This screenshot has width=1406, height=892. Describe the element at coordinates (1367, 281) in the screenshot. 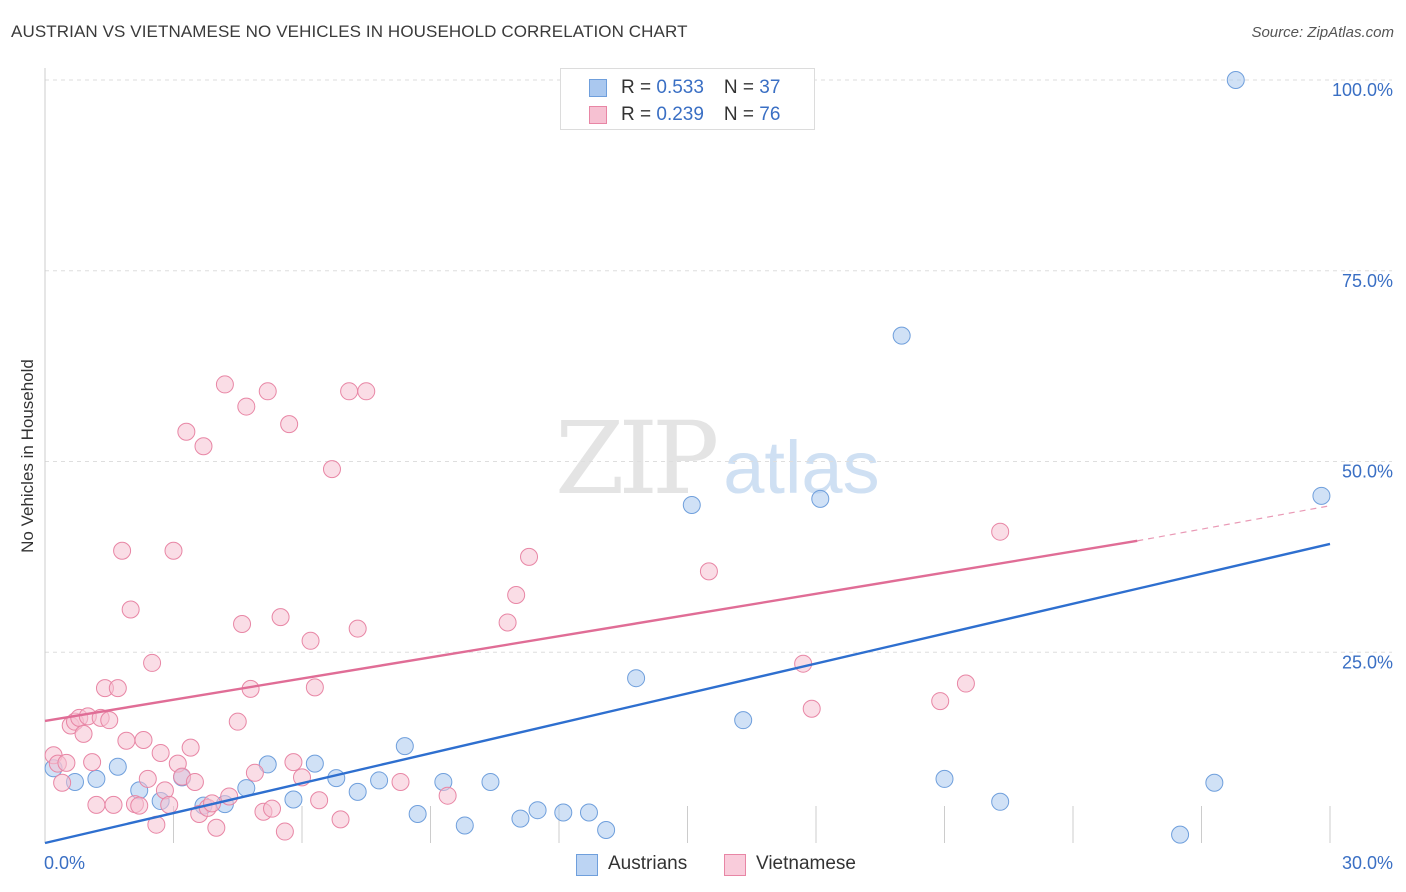

I see `y-tick-label: 75.0%` at that location.